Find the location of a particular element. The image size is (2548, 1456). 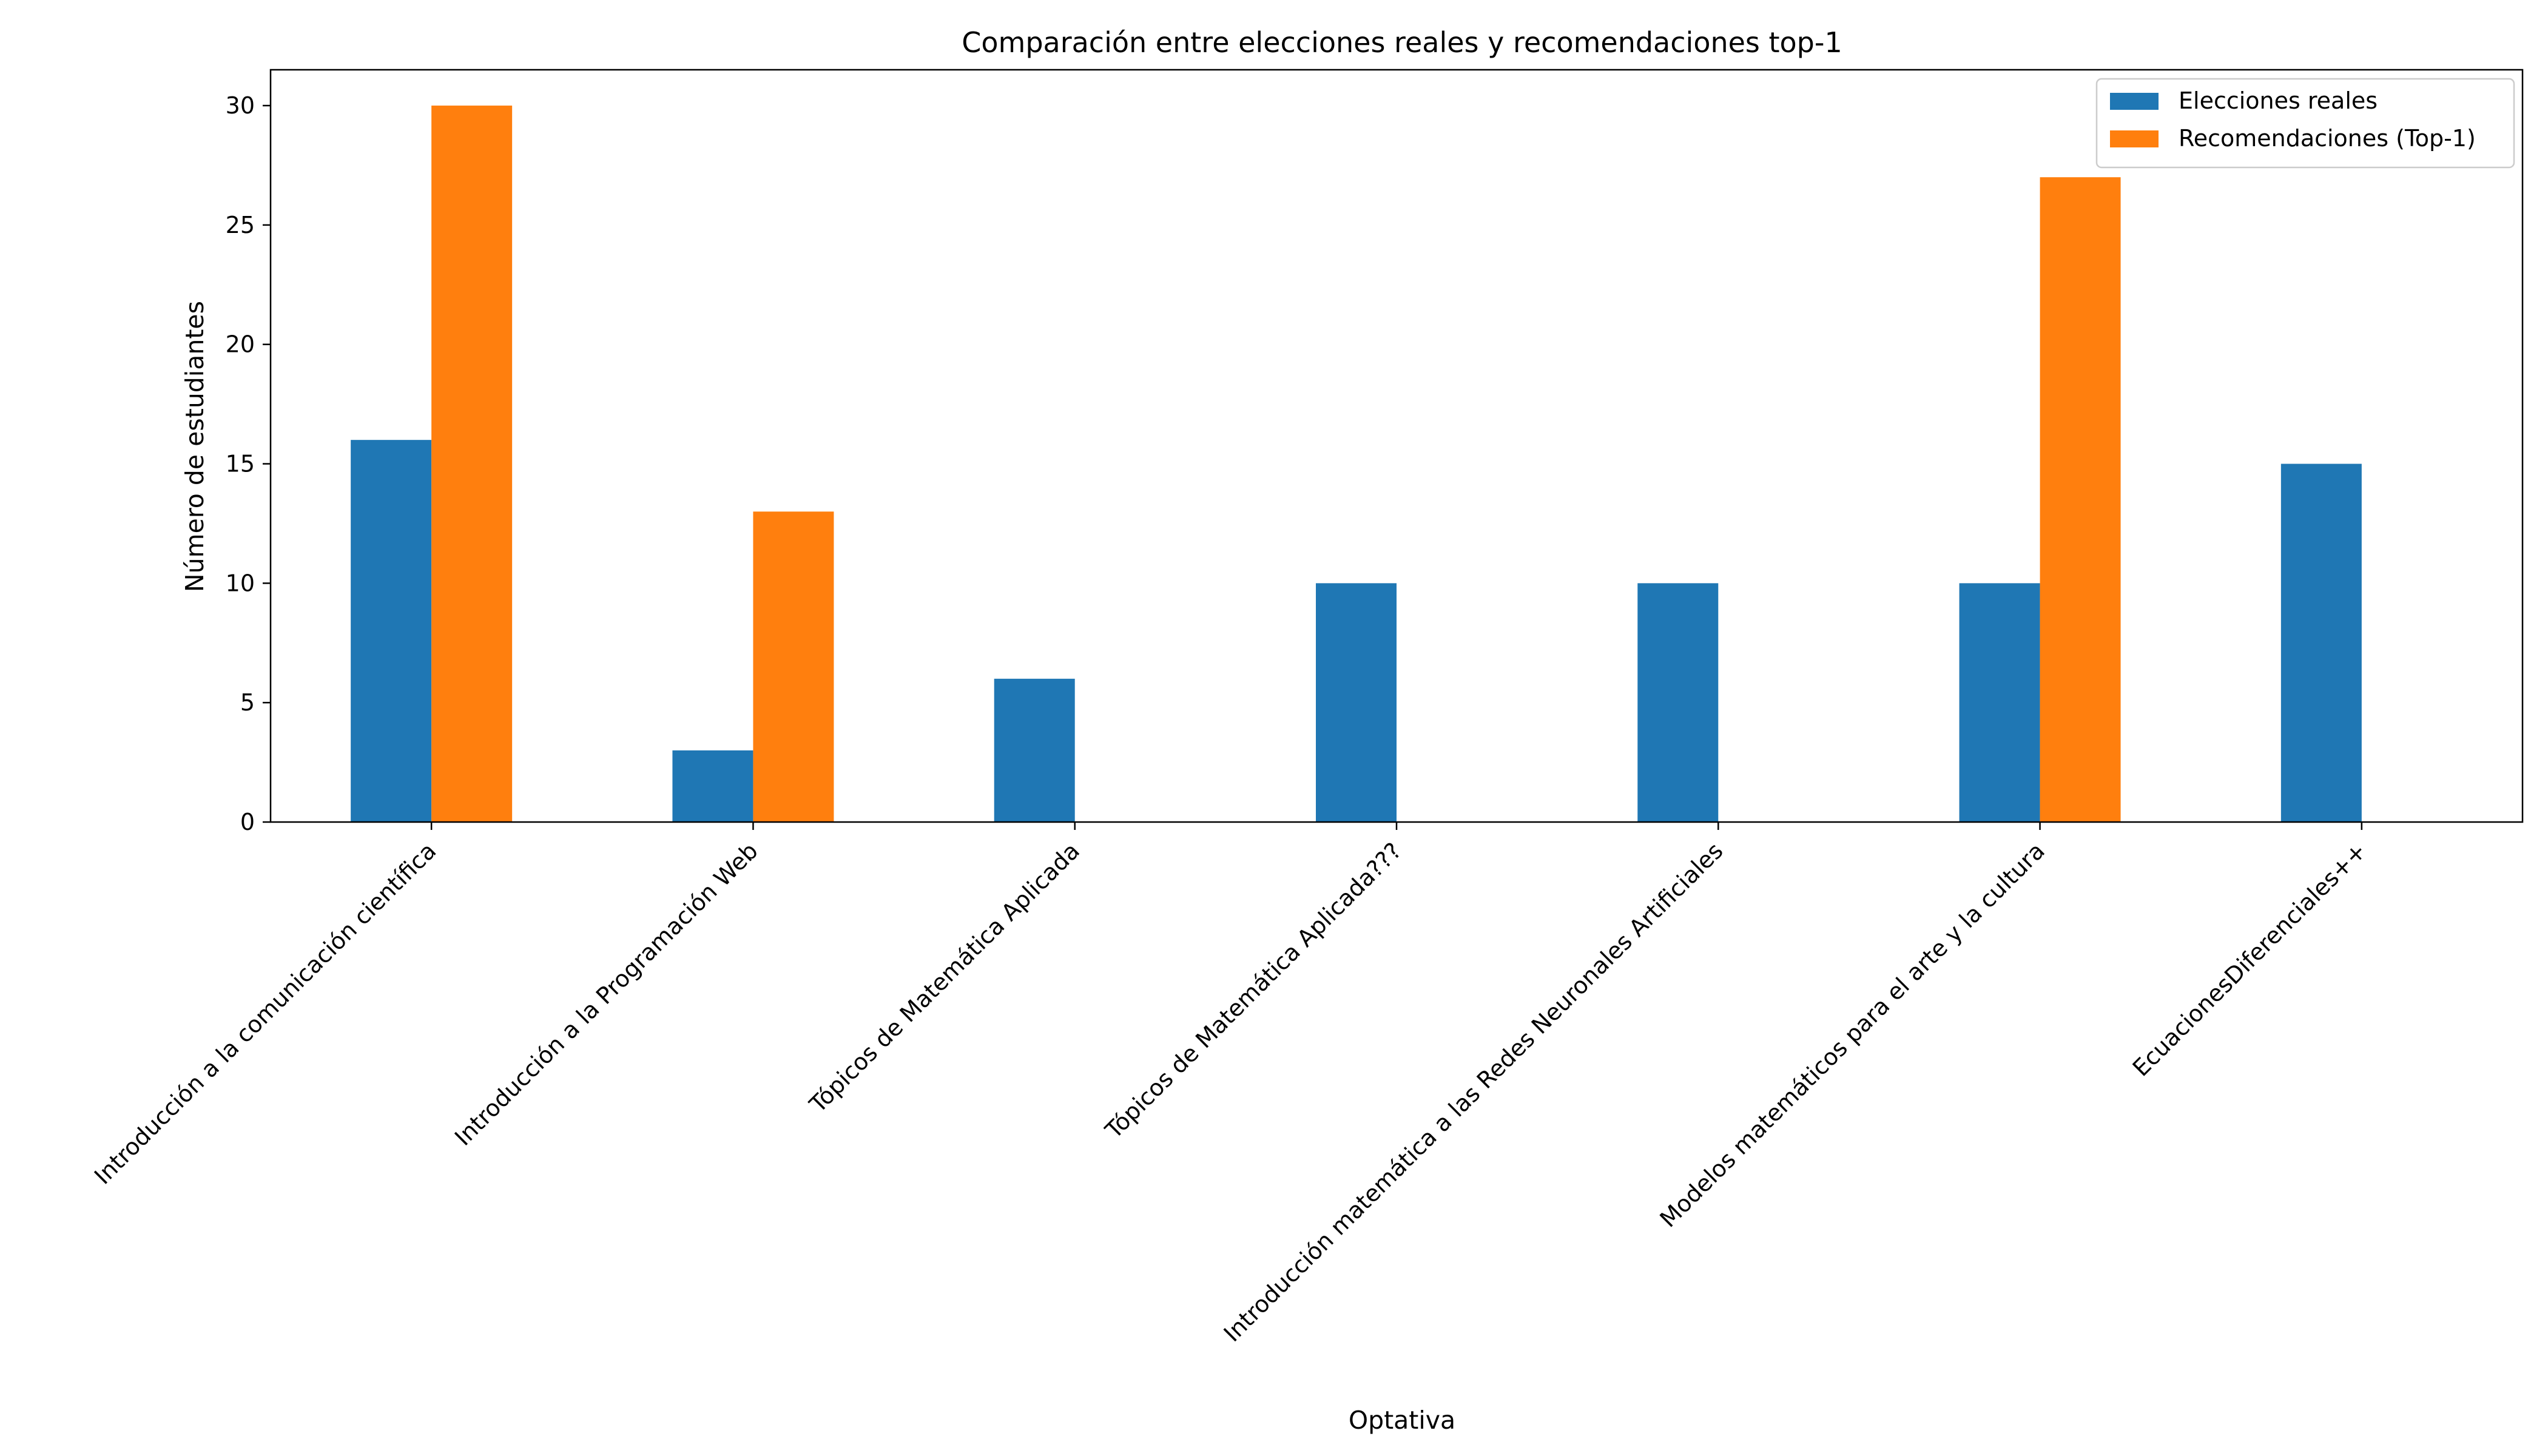

x-axis-label: Optativa is located at coordinates (1402, 1420).